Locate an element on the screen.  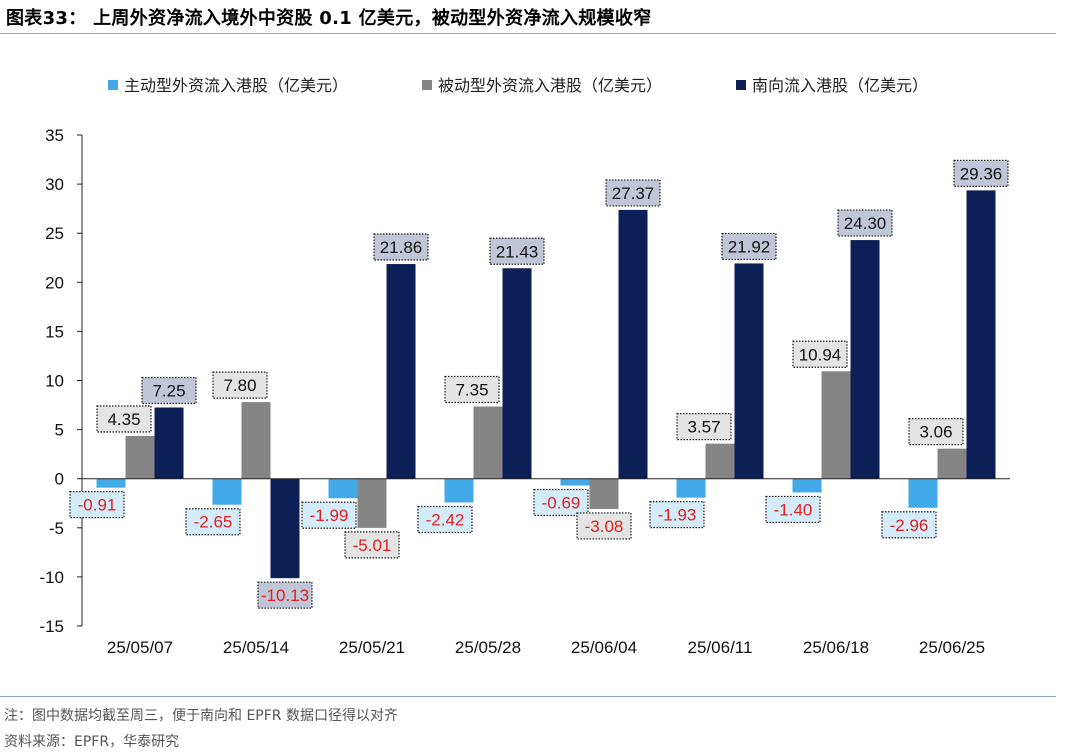
data-label: -2.96 is located at coordinates (909, 525).